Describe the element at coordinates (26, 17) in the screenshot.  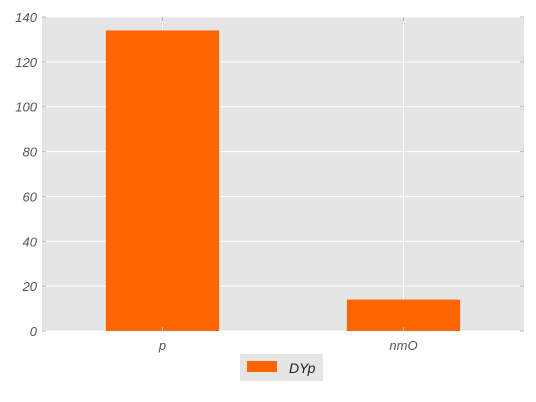
I see `y-tick-label: 140` at that location.